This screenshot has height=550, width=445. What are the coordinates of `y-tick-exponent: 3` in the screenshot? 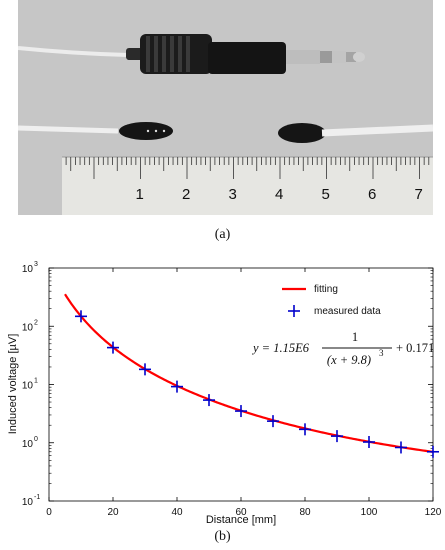 It's located at (36, 264).